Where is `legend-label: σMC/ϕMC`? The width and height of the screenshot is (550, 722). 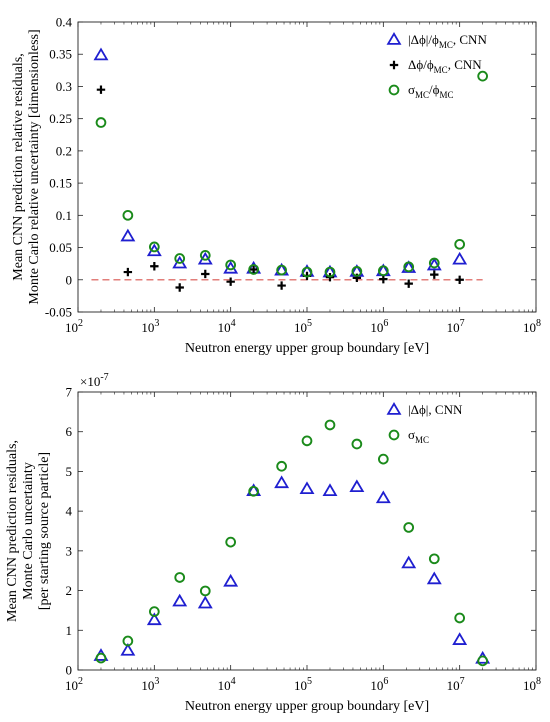
legend-label: σMC/ϕMC is located at coordinates (431, 91).